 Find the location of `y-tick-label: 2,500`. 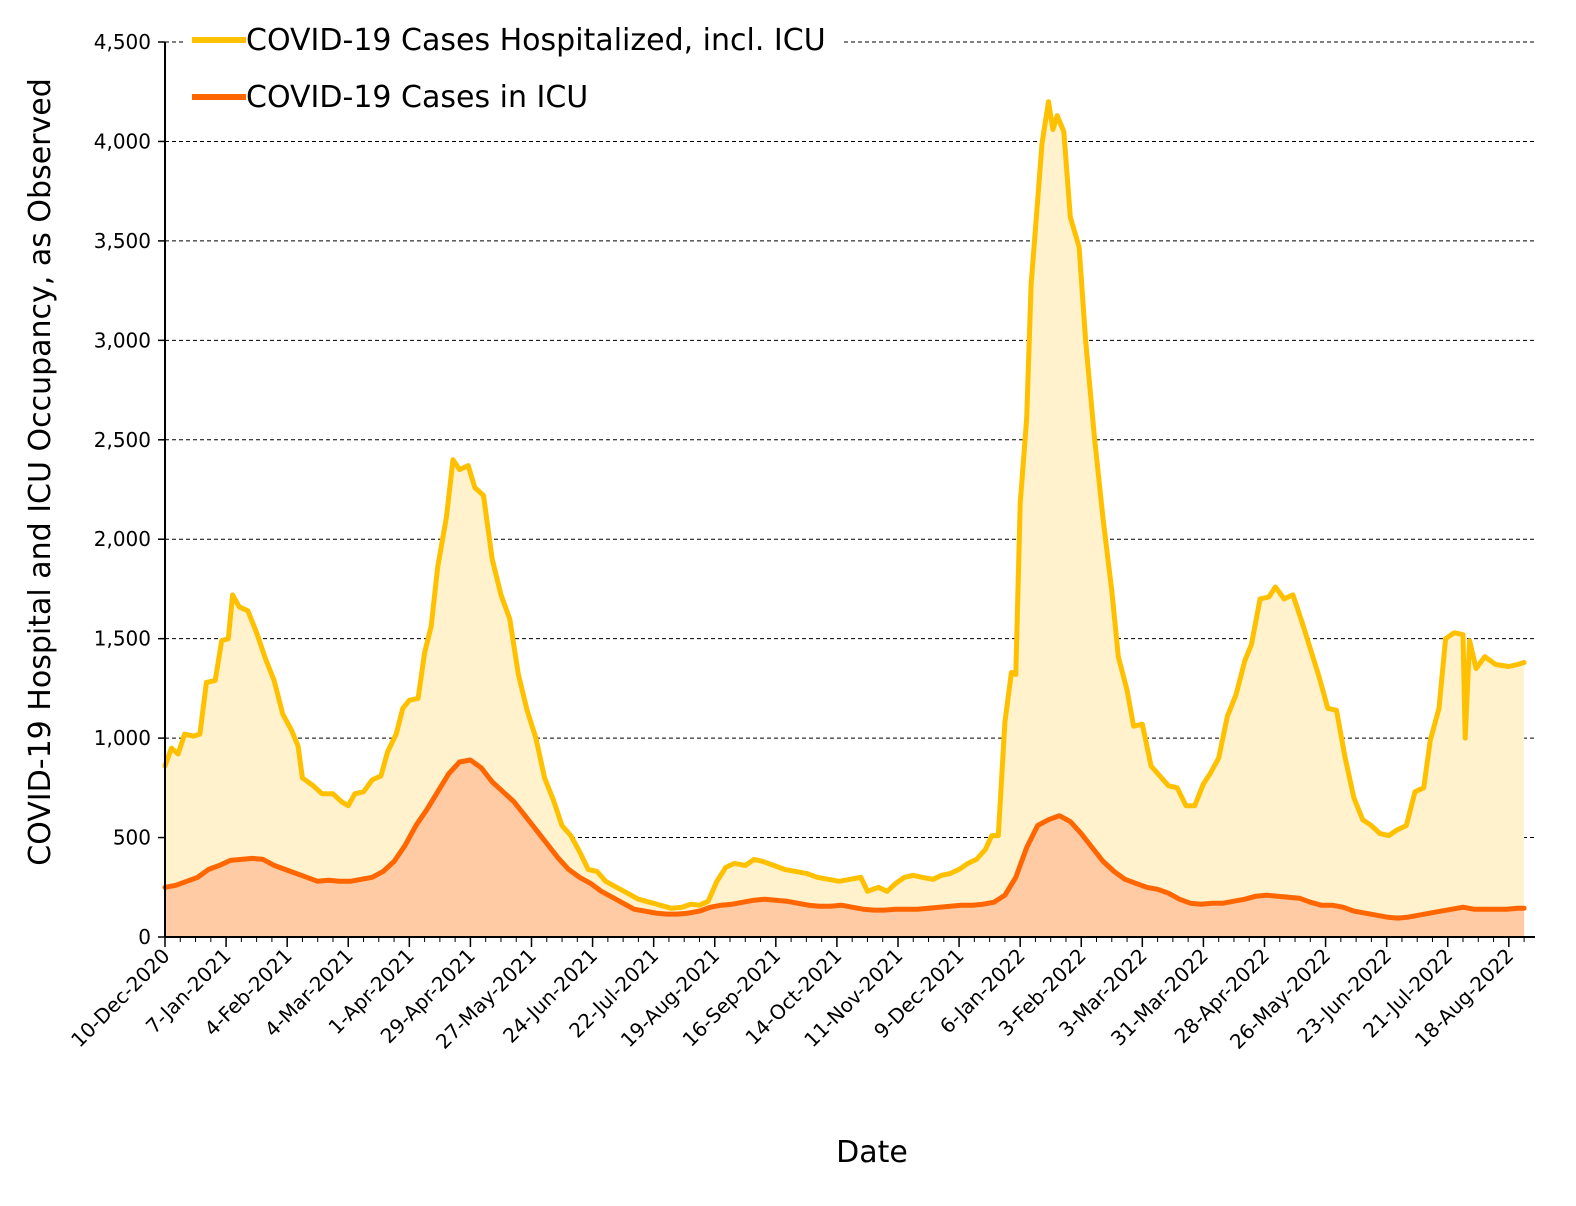

y-tick-label: 2,500 is located at coordinates (122, 440).